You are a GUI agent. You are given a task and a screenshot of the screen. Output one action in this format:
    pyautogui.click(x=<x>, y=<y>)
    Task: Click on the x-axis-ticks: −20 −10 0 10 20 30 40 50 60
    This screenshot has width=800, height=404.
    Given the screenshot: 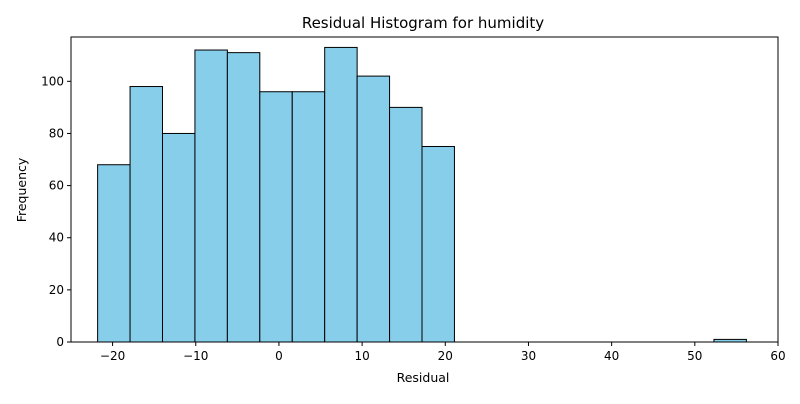 What is the action you would take?
    pyautogui.click(x=443, y=352)
    